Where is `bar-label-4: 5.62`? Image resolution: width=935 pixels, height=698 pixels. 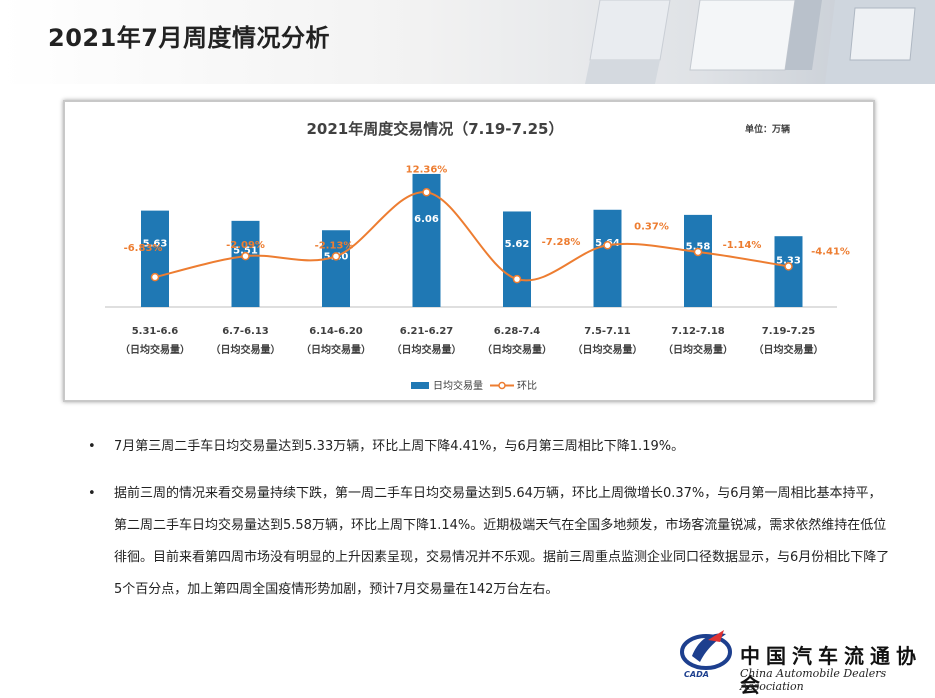 bar-label-4: 5.62 is located at coordinates (517, 244).